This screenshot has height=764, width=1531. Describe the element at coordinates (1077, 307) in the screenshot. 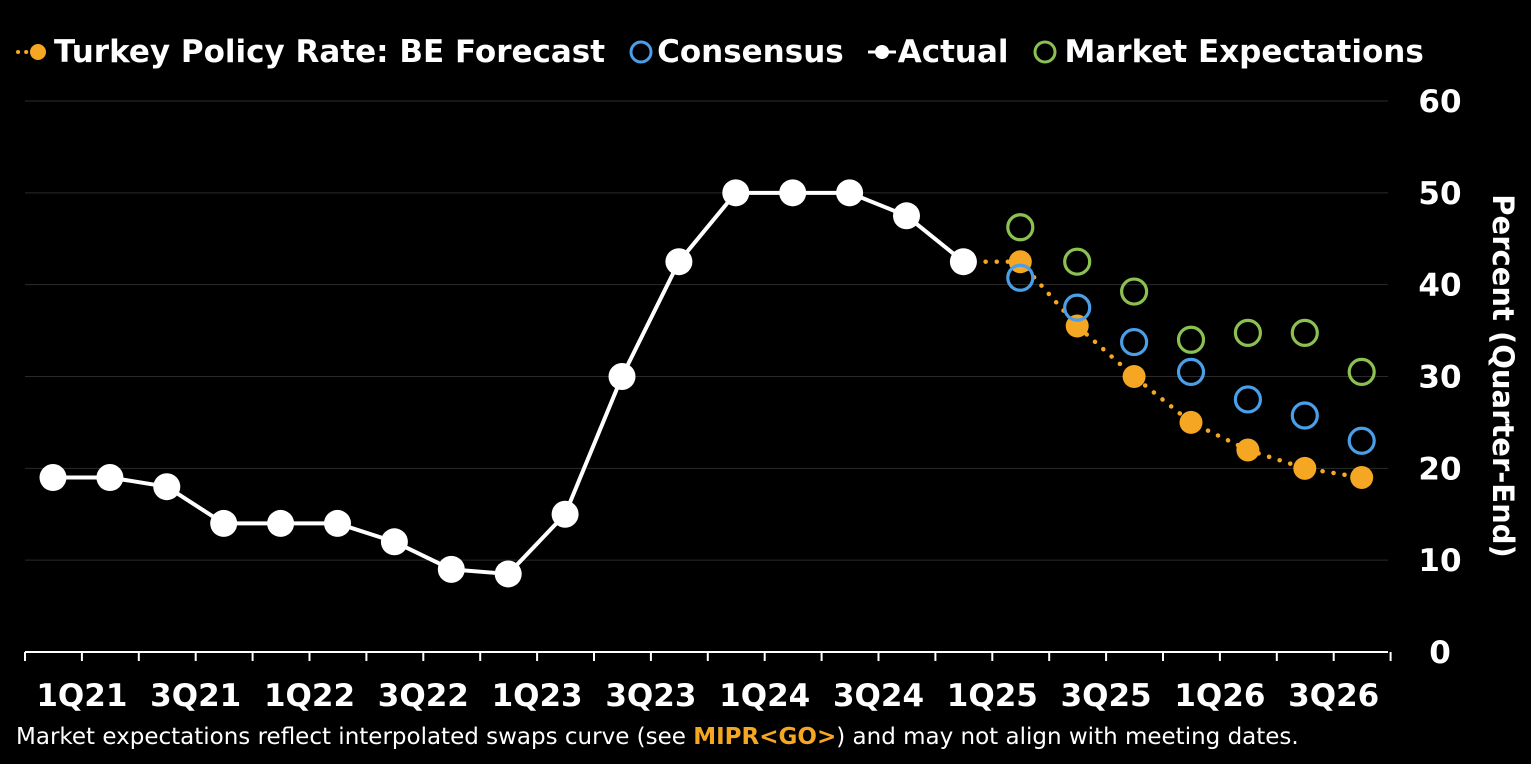

I see `consensus-point-3Q25` at that location.